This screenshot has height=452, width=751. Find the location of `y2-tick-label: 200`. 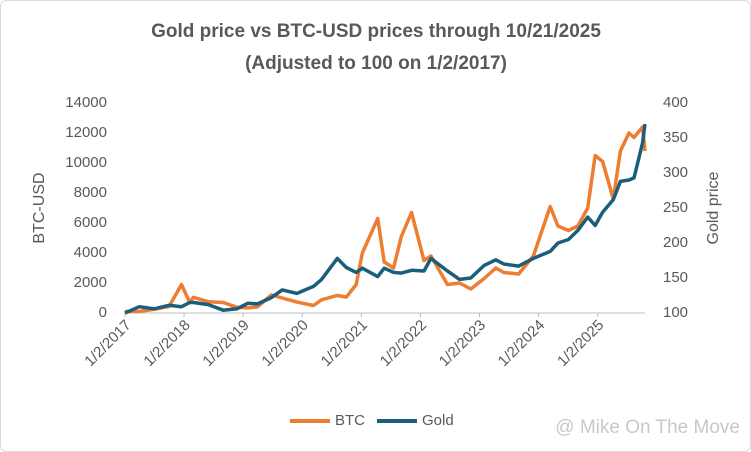

y2-tick-label: 200 is located at coordinates (675, 242).